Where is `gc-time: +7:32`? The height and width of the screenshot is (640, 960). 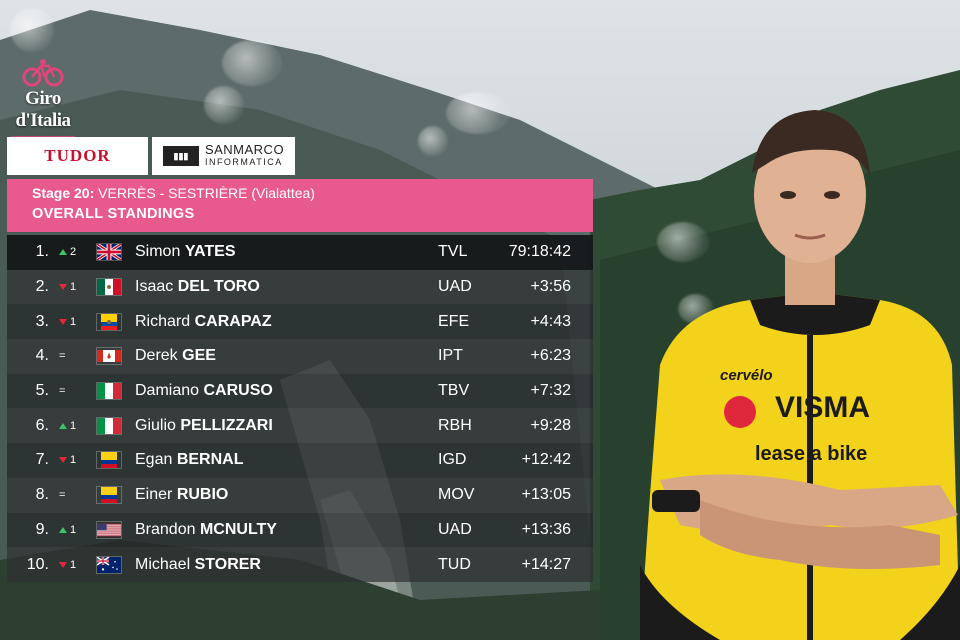
gc-time: +7:32 is located at coordinates (550, 391).